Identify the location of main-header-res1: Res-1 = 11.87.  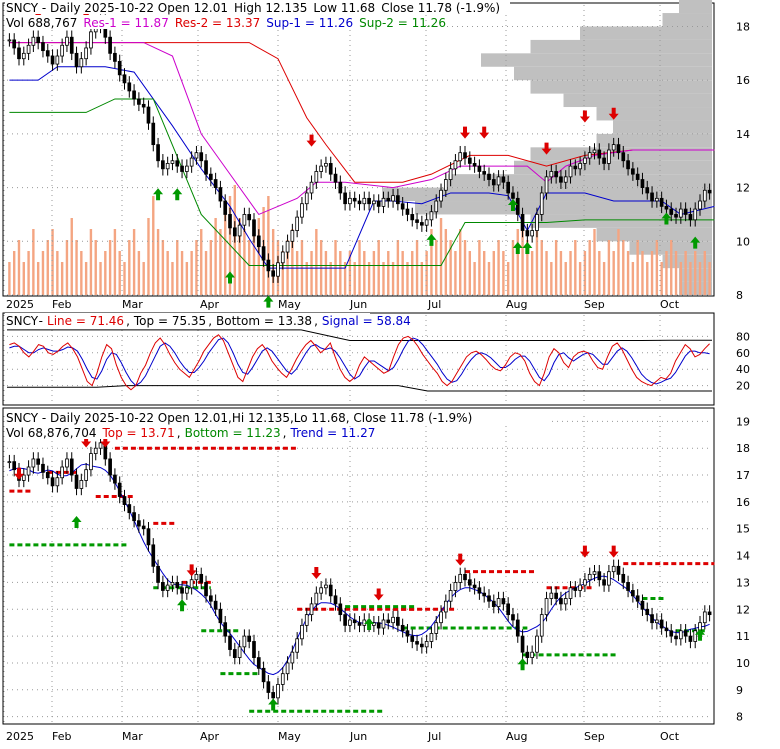
(125, 23).